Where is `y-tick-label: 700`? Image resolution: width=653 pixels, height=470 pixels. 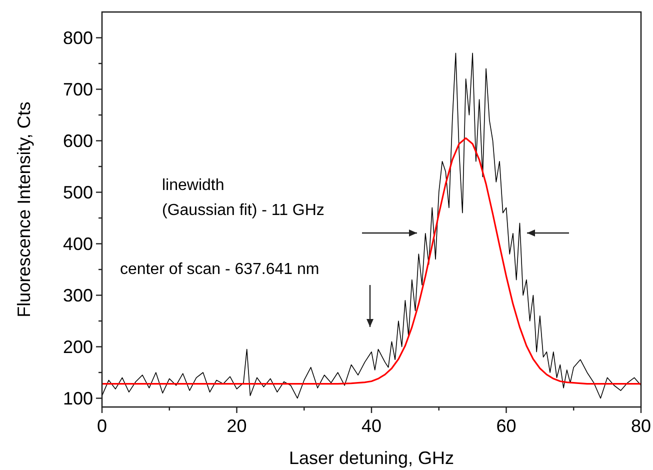
y-tick-label: 700 is located at coordinates (77, 90).